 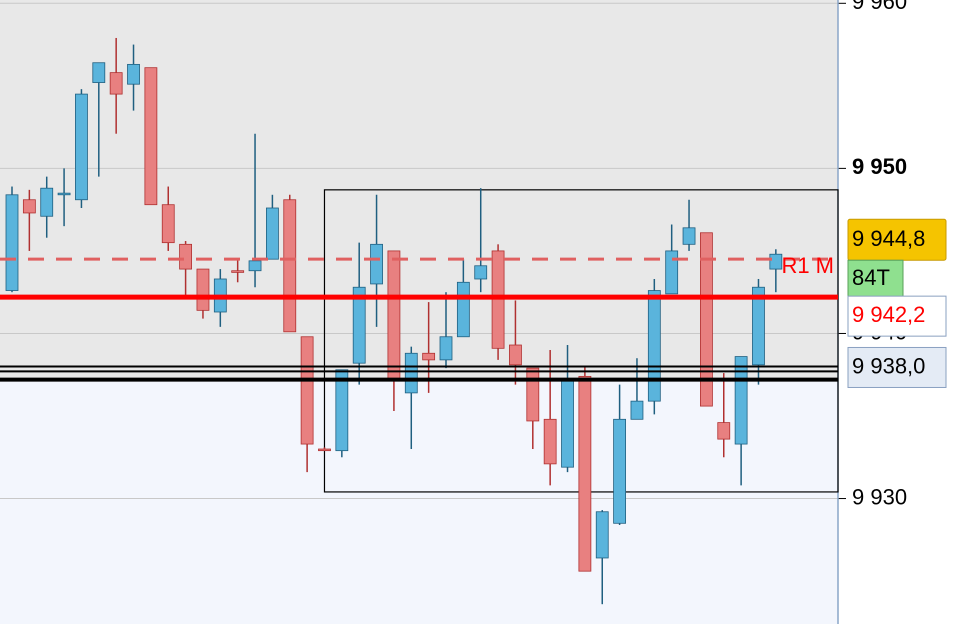 I want to click on price-label: 9 944,8, so click(x=888, y=238).